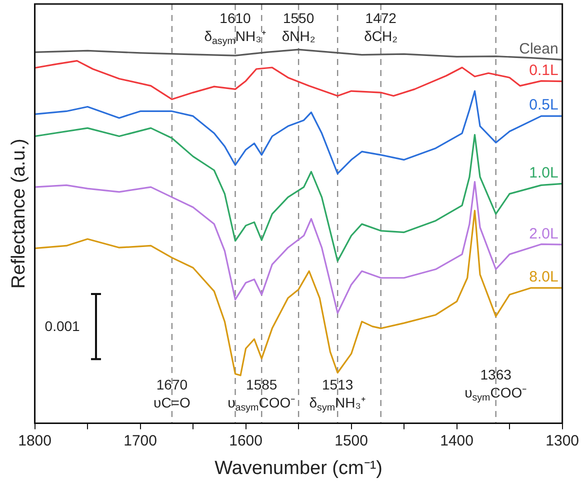 This screenshot has width=582, height=486. What do you see at coordinates (543, 70) in the screenshot?
I see `series-label: 0.1L` at bounding box center [543, 70].